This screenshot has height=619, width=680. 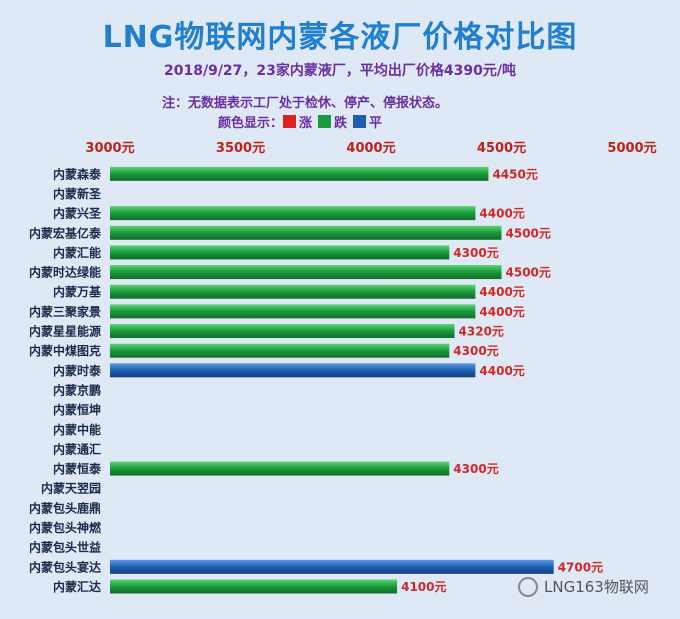 What do you see at coordinates (65, 507) in the screenshot?
I see `category-label: 内蒙包头鹿鼎` at bounding box center [65, 507].